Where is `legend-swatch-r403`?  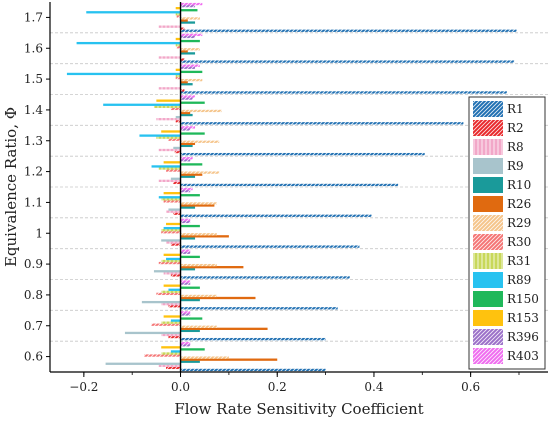 legend-swatch-r403 is located at coordinates (488, 356).